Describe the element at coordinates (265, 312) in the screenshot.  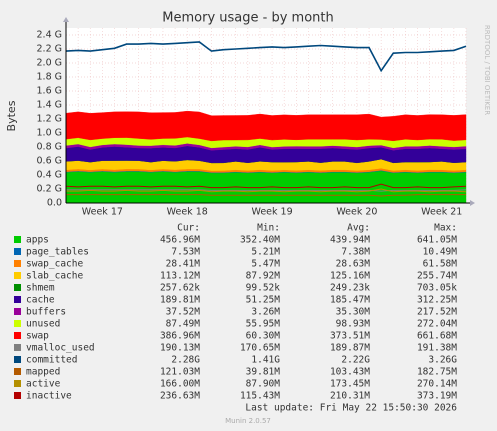
I see `stat-value: 3.26M` at that location.